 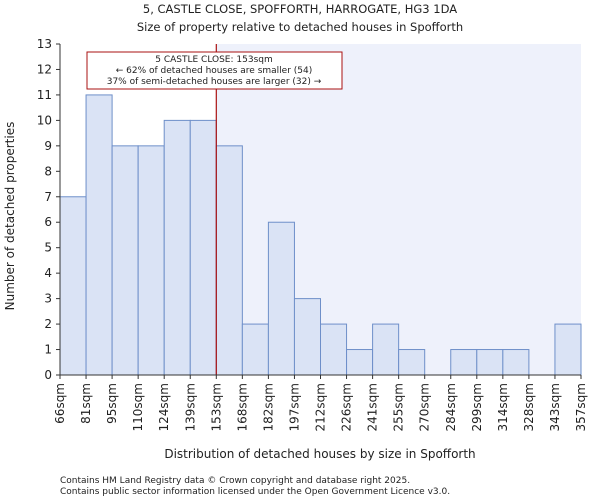 I want to click on bar-241sqm, so click(x=386, y=349).